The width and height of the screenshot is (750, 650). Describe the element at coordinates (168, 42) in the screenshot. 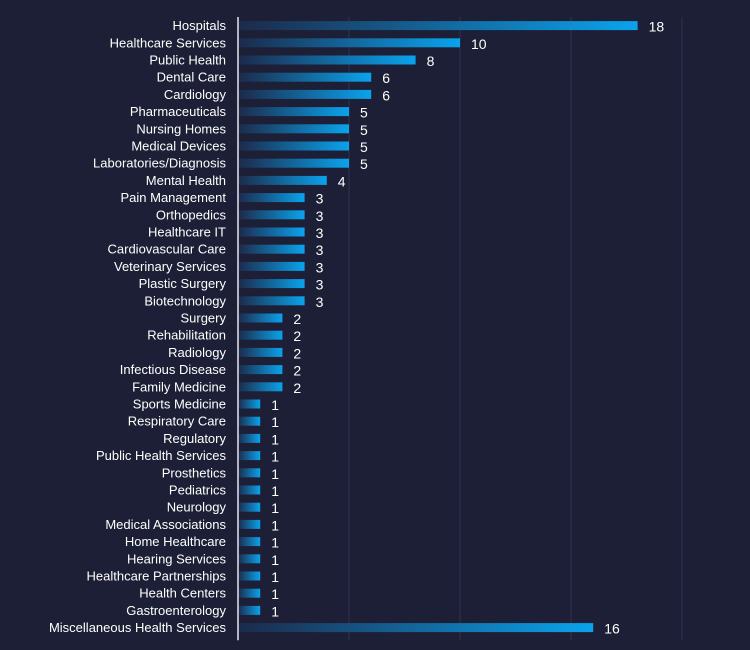

I see `category-label: Healthcare Services` at that location.